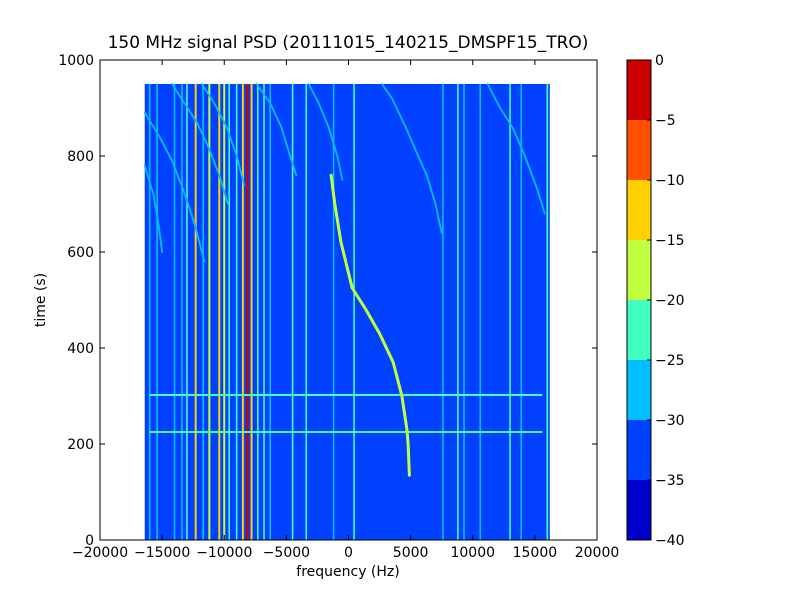  I want to click on x-tick-label: 5000, so click(411, 553).